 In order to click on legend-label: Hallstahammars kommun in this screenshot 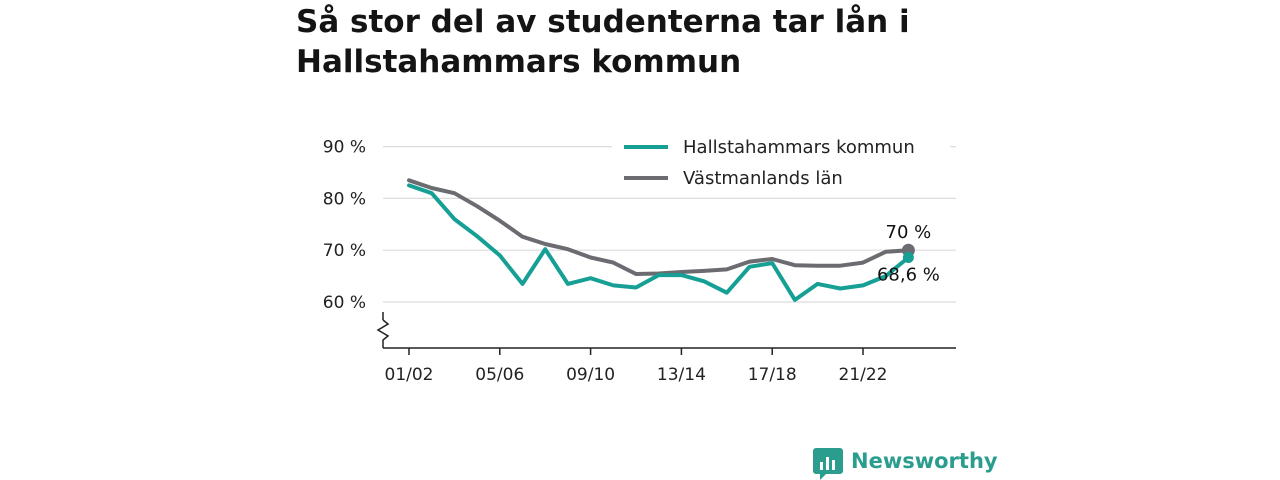, I will do `click(799, 147)`.